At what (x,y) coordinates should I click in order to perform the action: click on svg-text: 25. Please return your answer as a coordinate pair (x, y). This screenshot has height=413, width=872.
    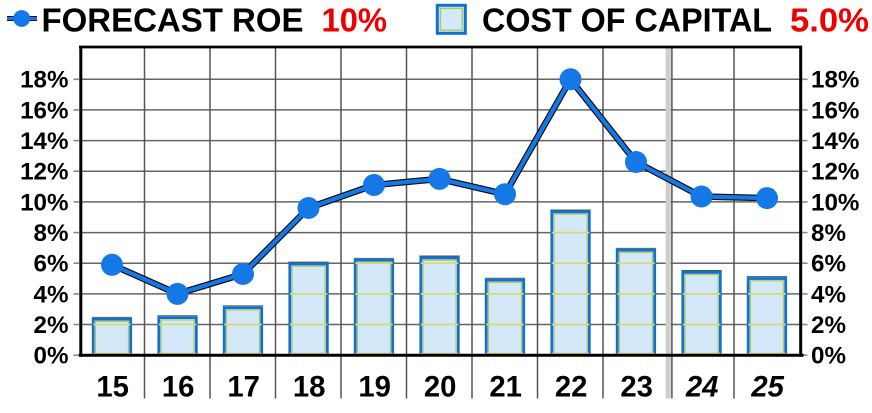
    Looking at the image, I should click on (767, 386).